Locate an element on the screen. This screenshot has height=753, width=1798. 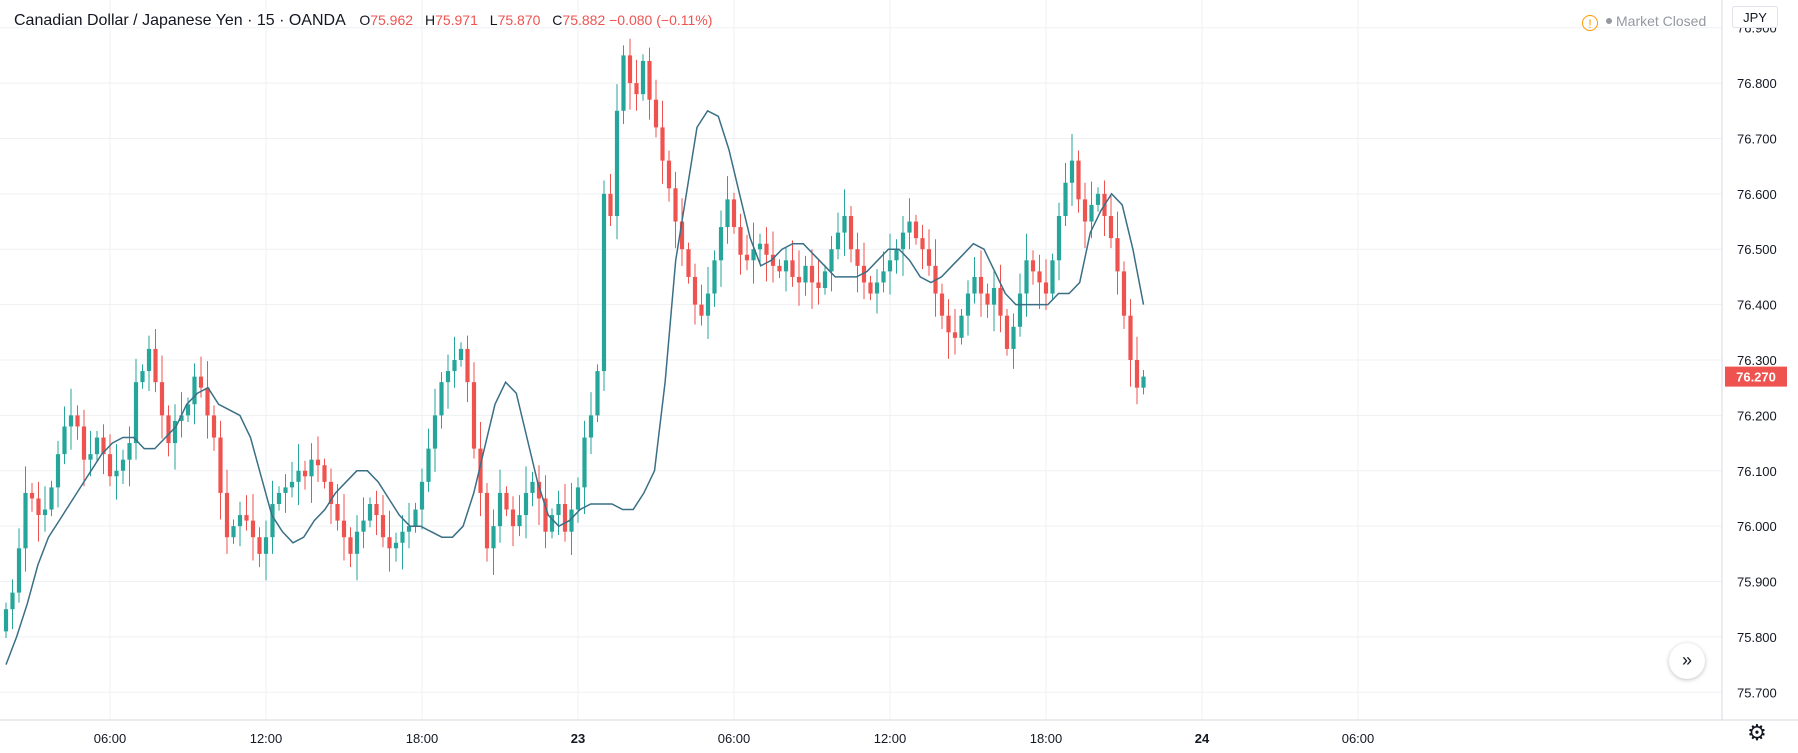
gear-icon: ⚙ is located at coordinates (1757, 732).